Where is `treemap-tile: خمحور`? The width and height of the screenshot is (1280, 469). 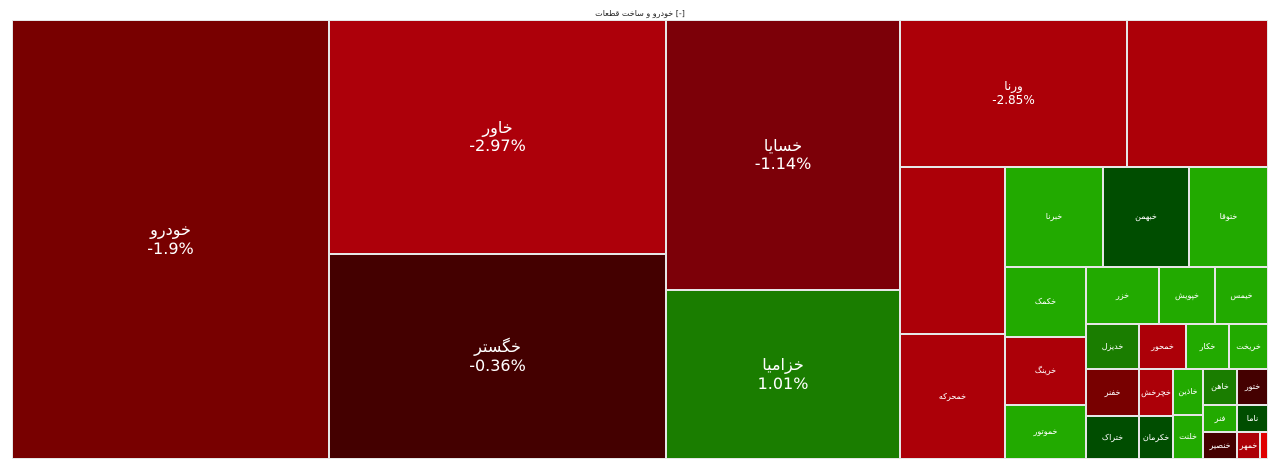 treemap-tile: خمحور is located at coordinates (1162, 346).